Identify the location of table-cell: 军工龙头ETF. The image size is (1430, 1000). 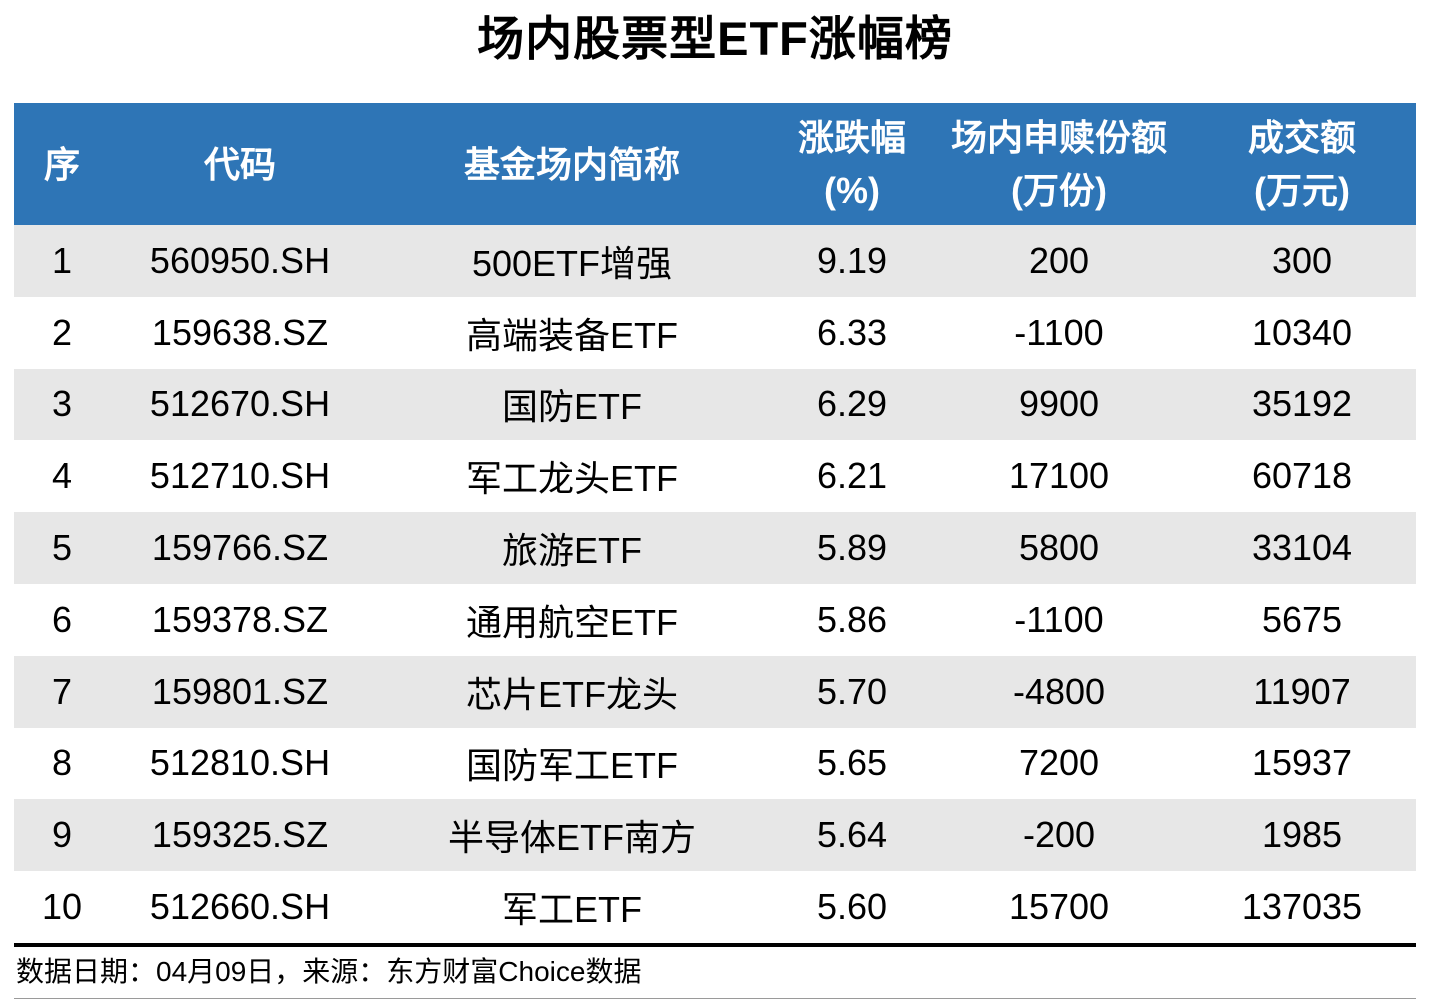
(572, 476).